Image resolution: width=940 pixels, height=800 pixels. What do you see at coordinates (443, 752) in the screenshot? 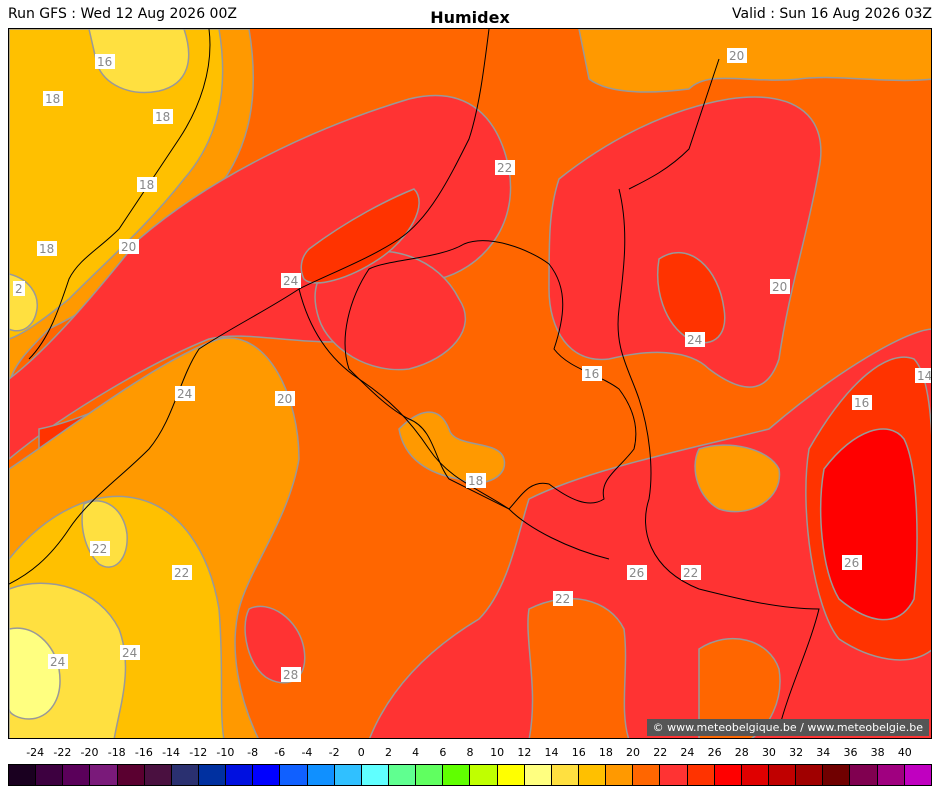
I see `colorbar-tick-label: 6` at bounding box center [443, 752].